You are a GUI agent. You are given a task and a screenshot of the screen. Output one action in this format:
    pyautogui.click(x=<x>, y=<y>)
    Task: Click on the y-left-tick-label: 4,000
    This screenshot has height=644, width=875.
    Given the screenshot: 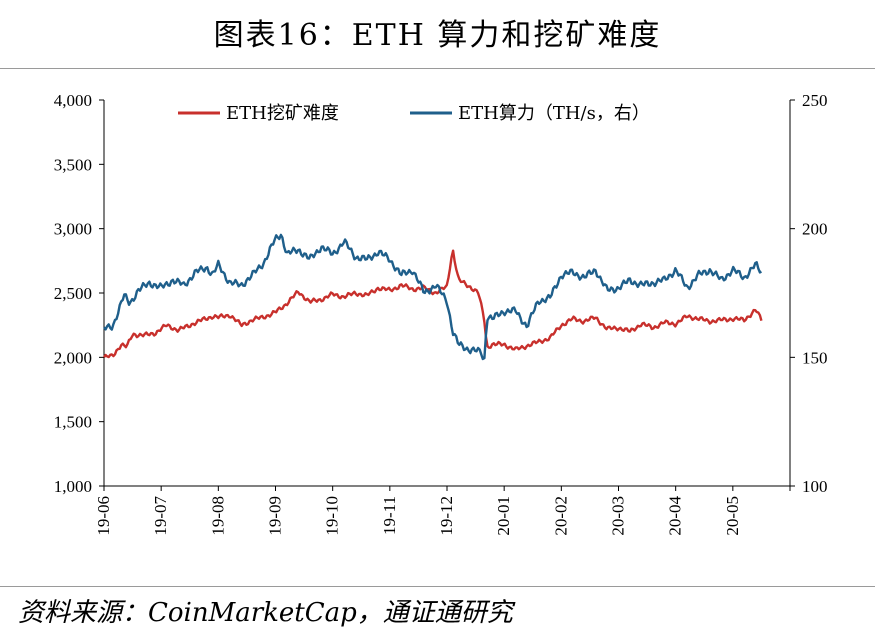 What is the action you would take?
    pyautogui.click(x=73, y=100)
    